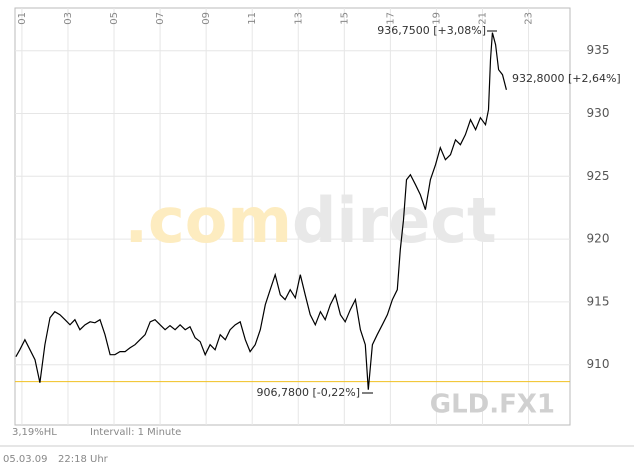 This screenshot has width=634, height=470. What do you see at coordinates (25, 459) in the screenshot?
I see `date: 05.03.09` at bounding box center [25, 459].